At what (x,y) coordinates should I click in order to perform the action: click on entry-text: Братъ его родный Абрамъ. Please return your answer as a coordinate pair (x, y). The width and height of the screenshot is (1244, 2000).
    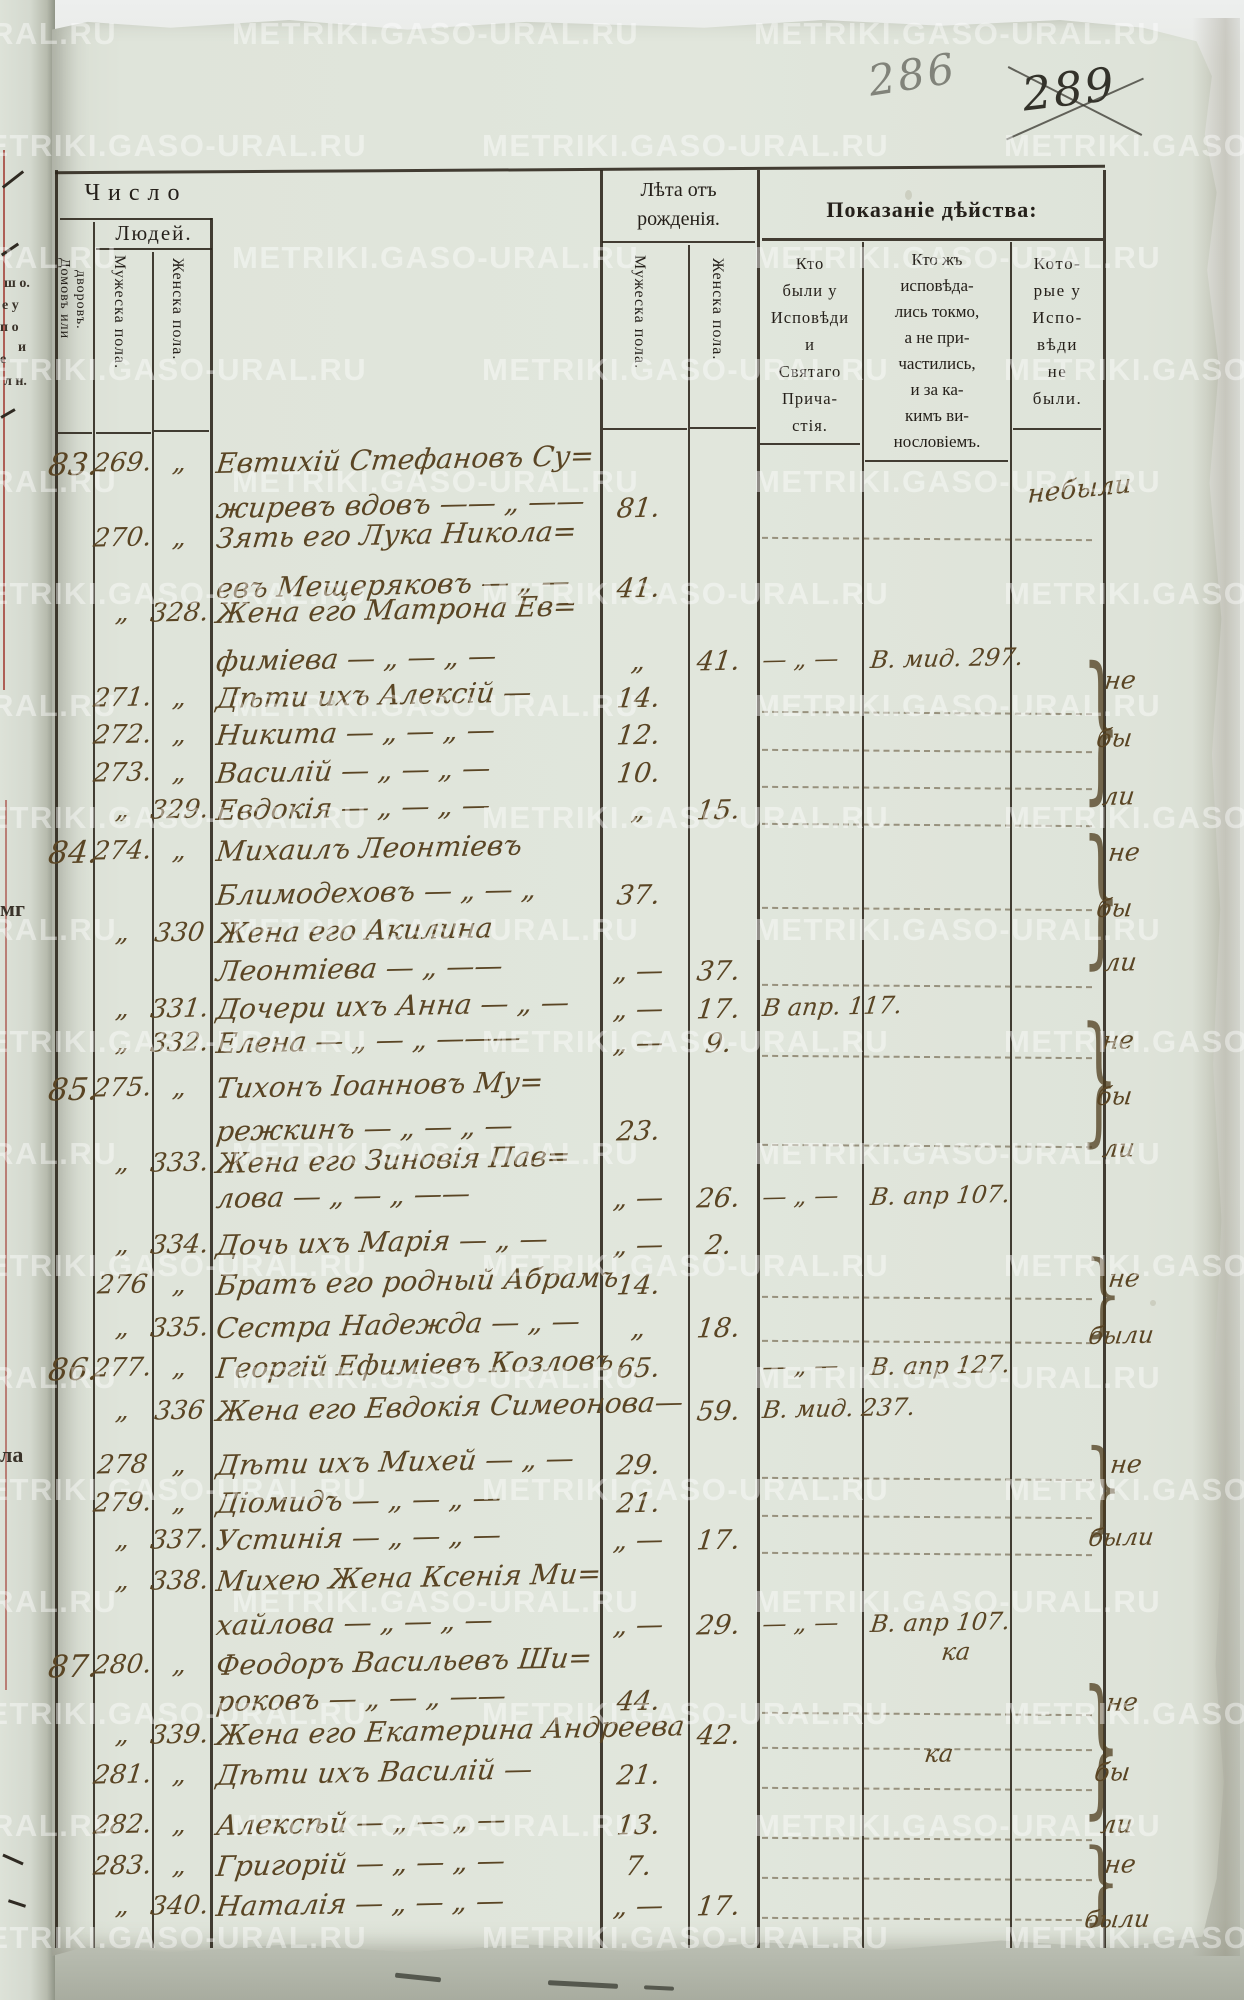
    Looking at the image, I should click on (417, 1281).